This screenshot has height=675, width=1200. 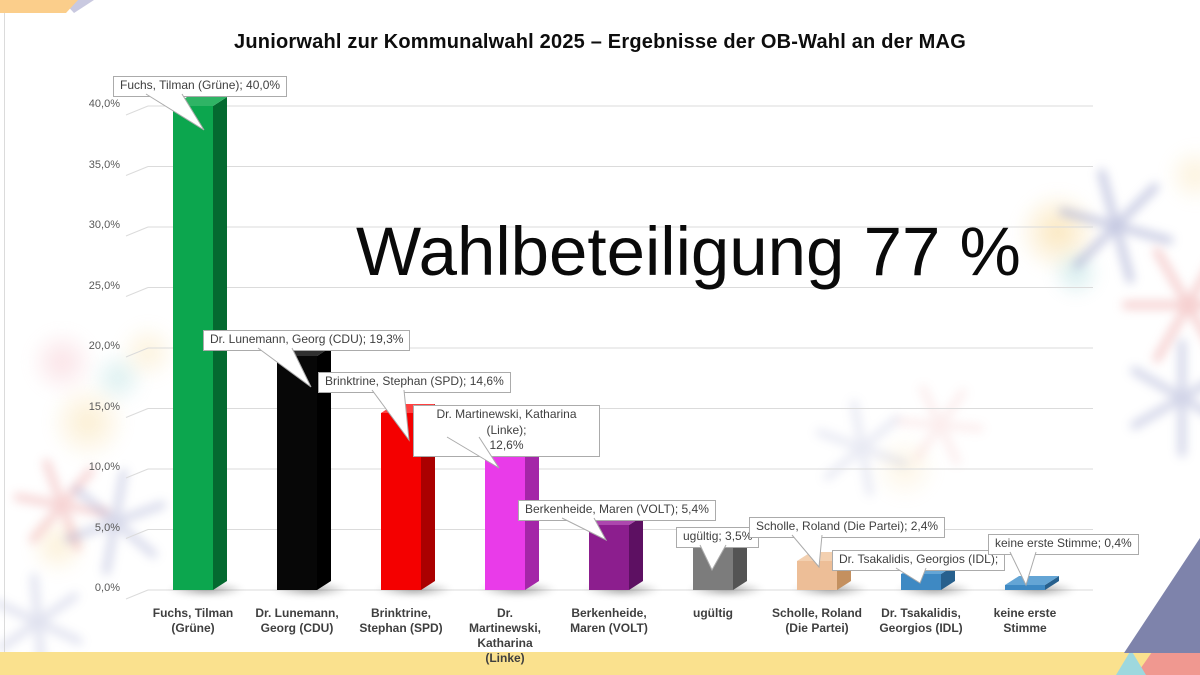 I want to click on data-label-callout: Dr. Lunemann, Georg (CDU); 19,3%, so click(x=307, y=340).